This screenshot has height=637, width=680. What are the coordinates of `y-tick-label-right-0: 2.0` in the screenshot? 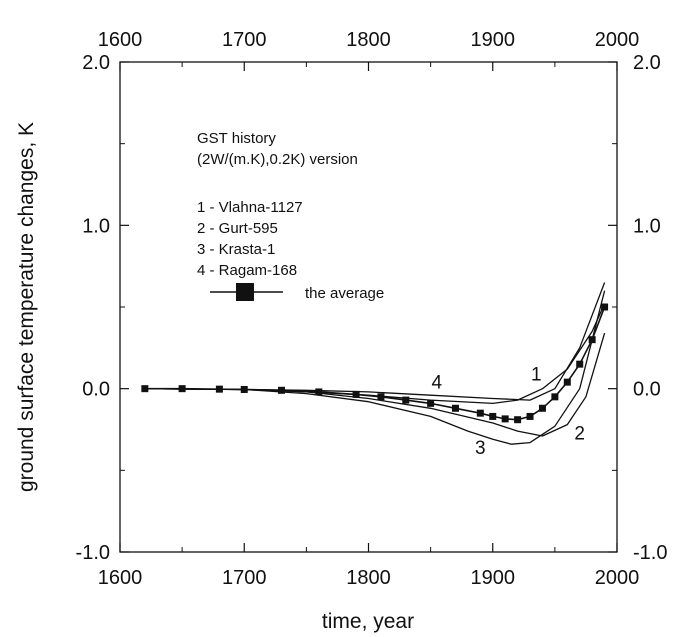 It's located at (647, 63).